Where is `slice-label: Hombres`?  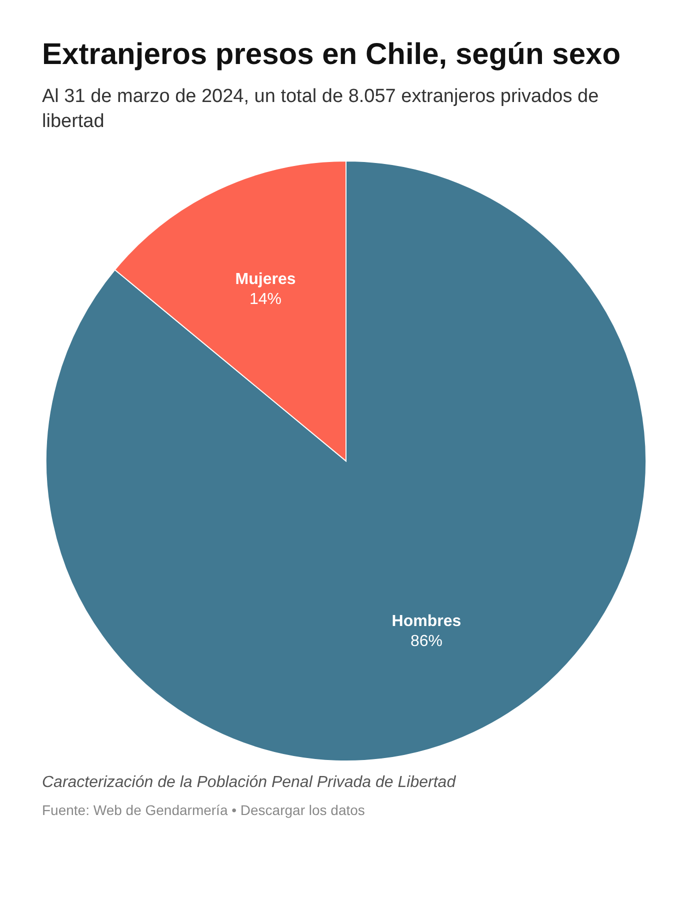 slice-label: Hombres is located at coordinates (427, 621).